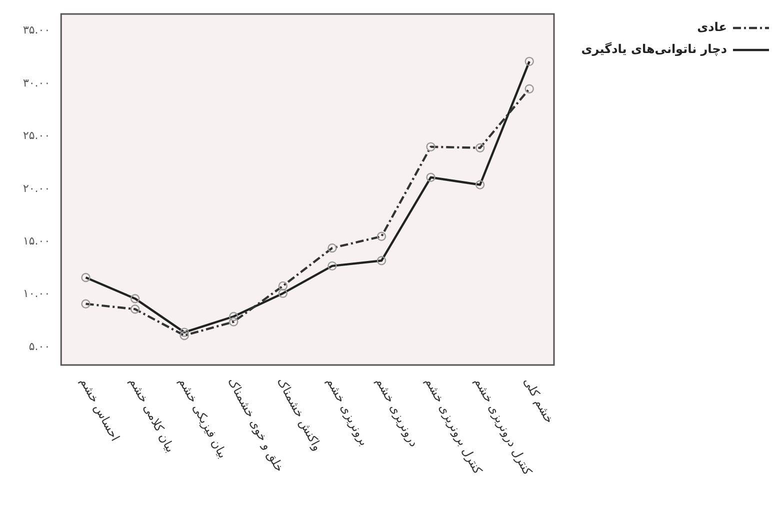  What do you see at coordinates (36, 135) in the screenshot?
I see `y-tick-label: ۲۵.۰۰` at bounding box center [36, 135].